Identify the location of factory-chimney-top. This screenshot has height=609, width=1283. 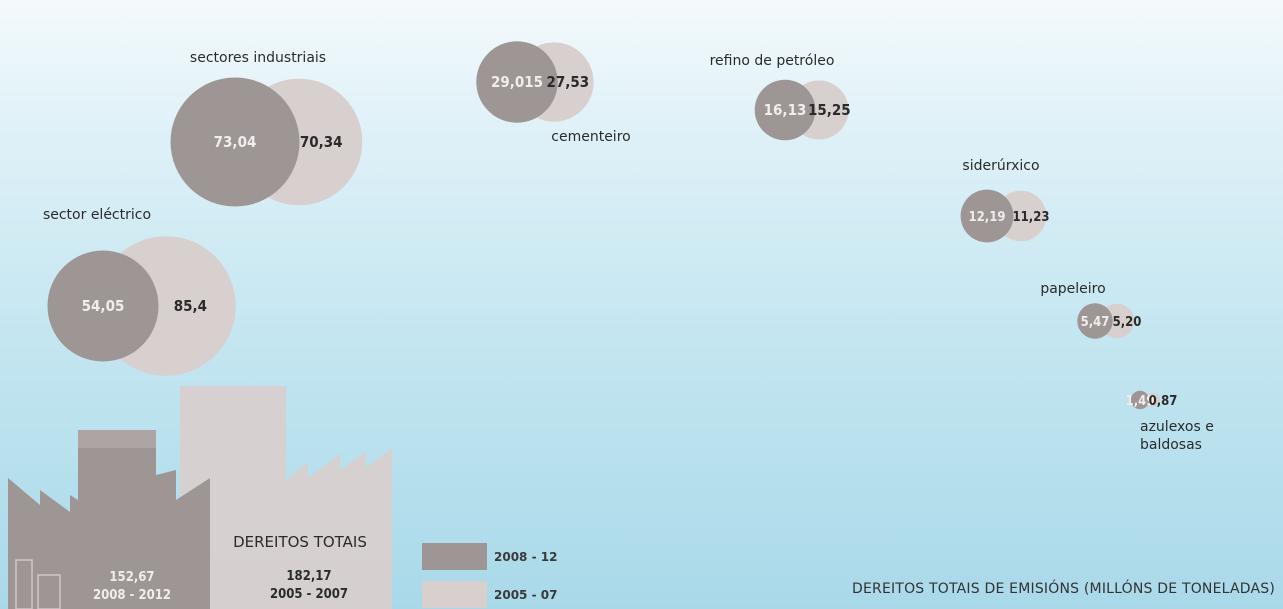
(117, 439).